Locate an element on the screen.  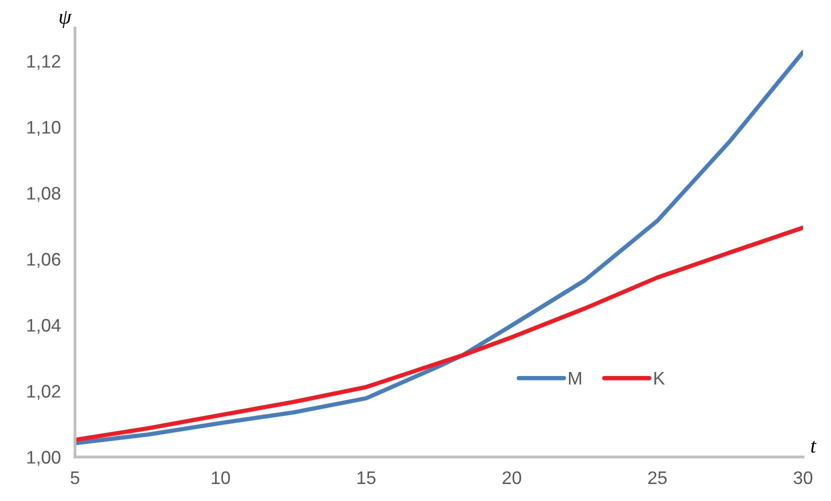
x-tick-label: 30 is located at coordinates (803, 477).